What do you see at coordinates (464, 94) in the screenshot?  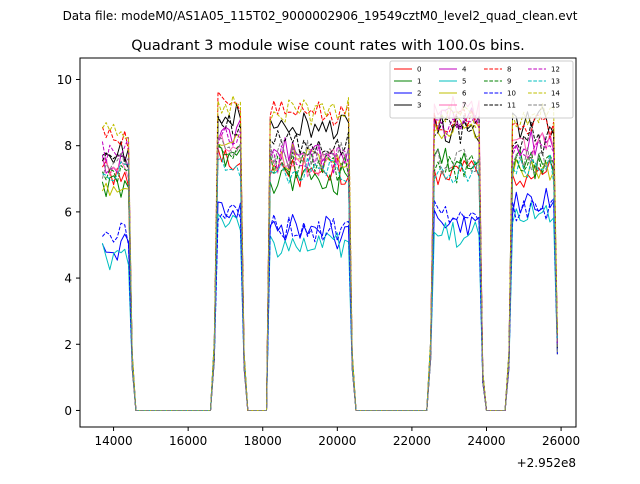 I see `legend-label-6: 6` at bounding box center [464, 94].